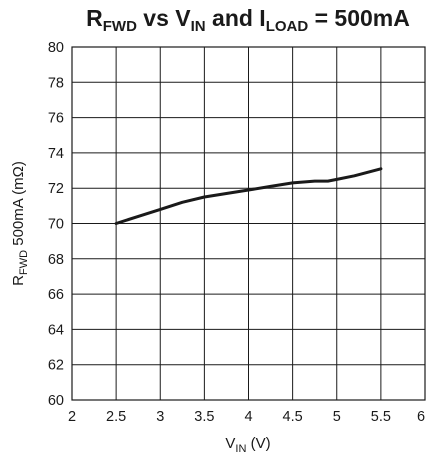 The height and width of the screenshot is (460, 430). Describe the element at coordinates (56, 189) in the screenshot. I see `y-tick-label: 72` at that location.